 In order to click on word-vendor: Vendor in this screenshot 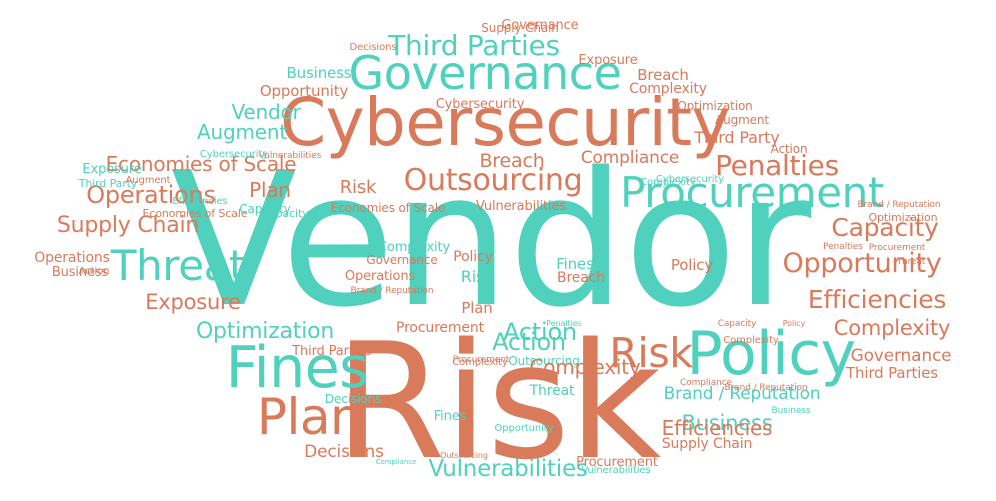, I will do `click(266, 112)`.